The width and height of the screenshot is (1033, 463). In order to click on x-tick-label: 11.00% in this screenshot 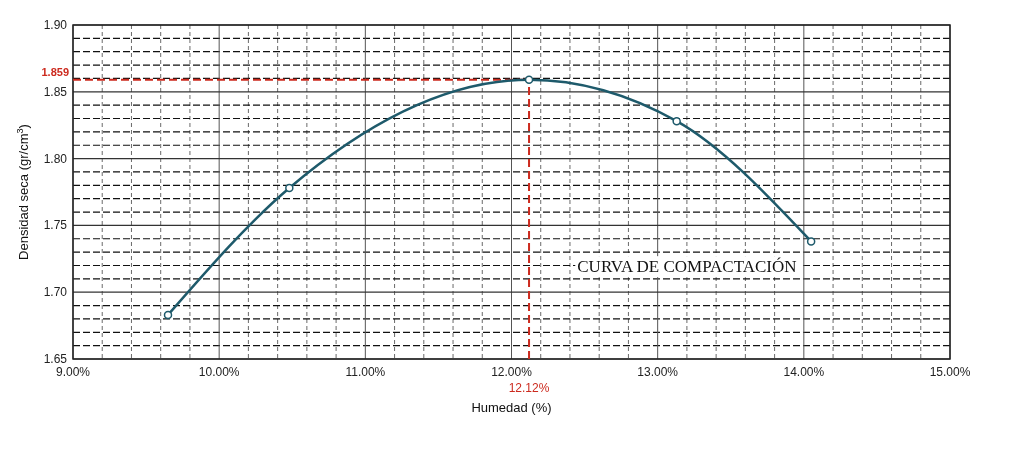, I will do `click(365, 372)`.